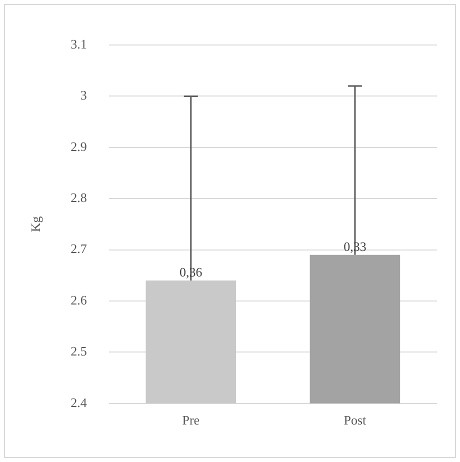 The image size is (460, 462). I want to click on y-tick-label: 2.5, so click(78, 351).